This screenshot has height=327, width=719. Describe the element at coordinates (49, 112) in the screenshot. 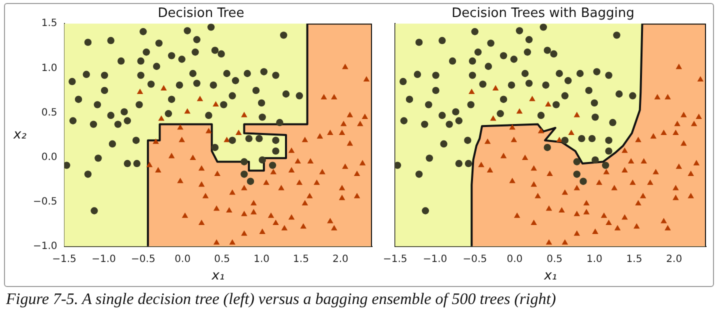

I see `y-tick-label: 0.5` at that location.